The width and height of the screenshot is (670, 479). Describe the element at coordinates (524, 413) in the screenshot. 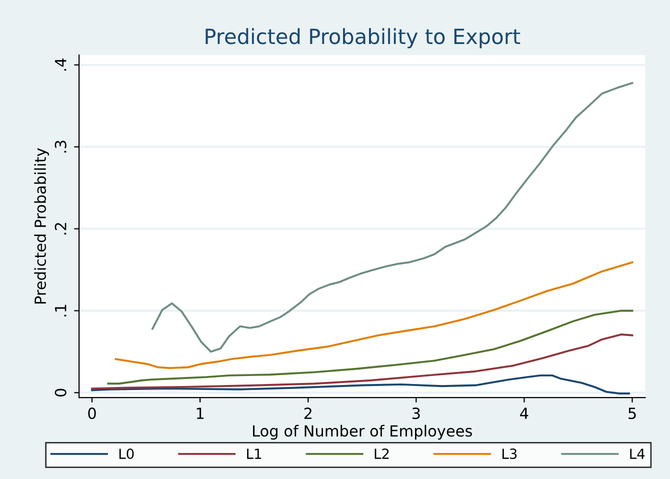

I see `x-tick-label: 4` at that location.